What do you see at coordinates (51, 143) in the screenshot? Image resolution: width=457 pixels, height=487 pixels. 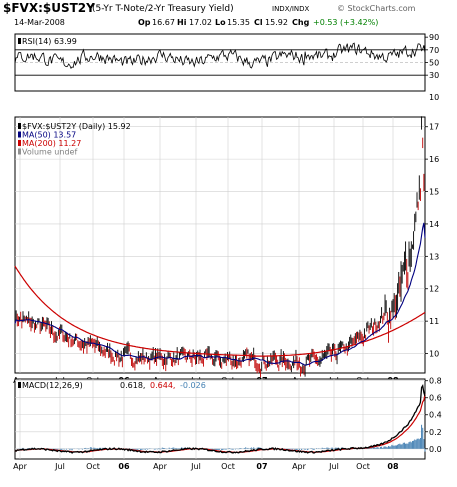 I see `price-legend-entry: MA(200) 11.27` at bounding box center [51, 143].